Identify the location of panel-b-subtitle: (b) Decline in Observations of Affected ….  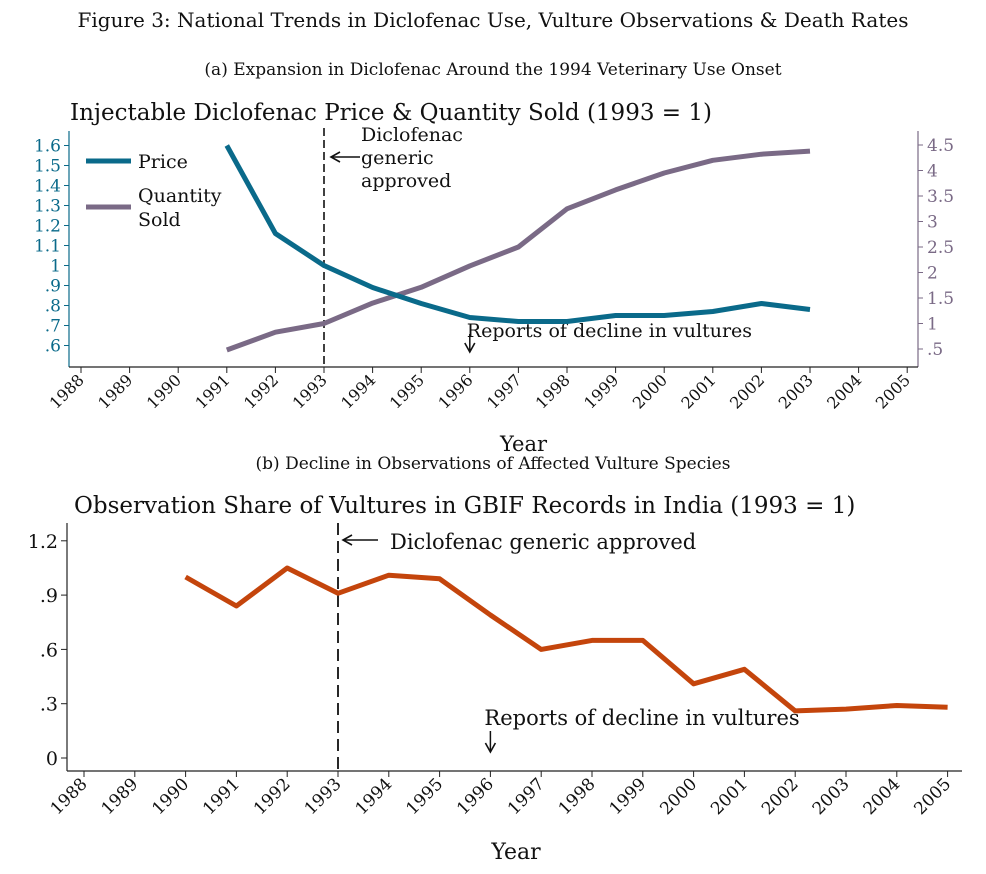
(493, 464).